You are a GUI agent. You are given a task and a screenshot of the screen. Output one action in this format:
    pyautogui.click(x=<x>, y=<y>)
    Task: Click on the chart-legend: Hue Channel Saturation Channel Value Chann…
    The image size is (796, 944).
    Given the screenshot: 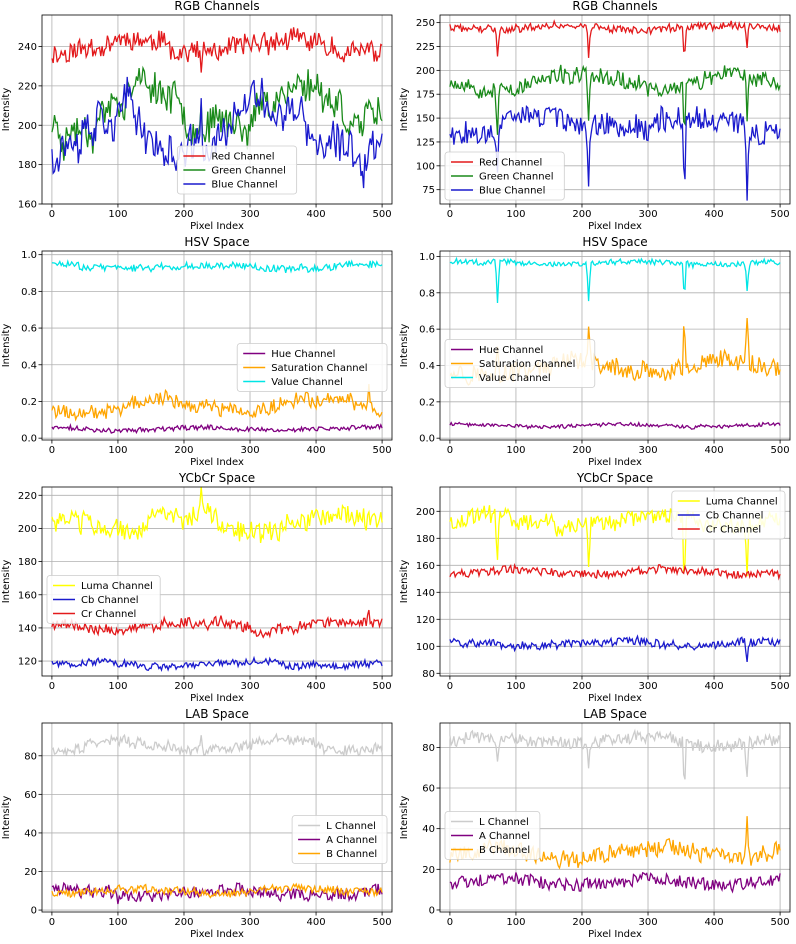 What is the action you would take?
    pyautogui.click(x=520, y=363)
    